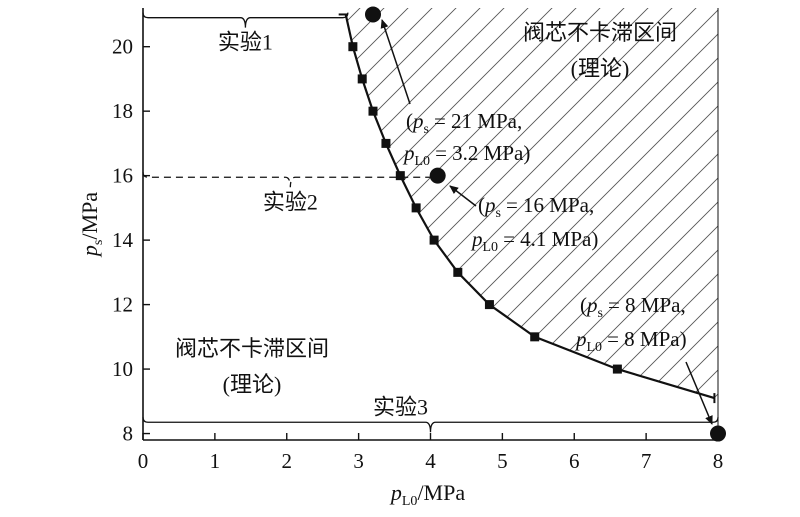 This screenshot has height=517, width=800. What do you see at coordinates (252, 384) in the screenshot?
I see `region-lower-line2: (理论)` at bounding box center [252, 384].